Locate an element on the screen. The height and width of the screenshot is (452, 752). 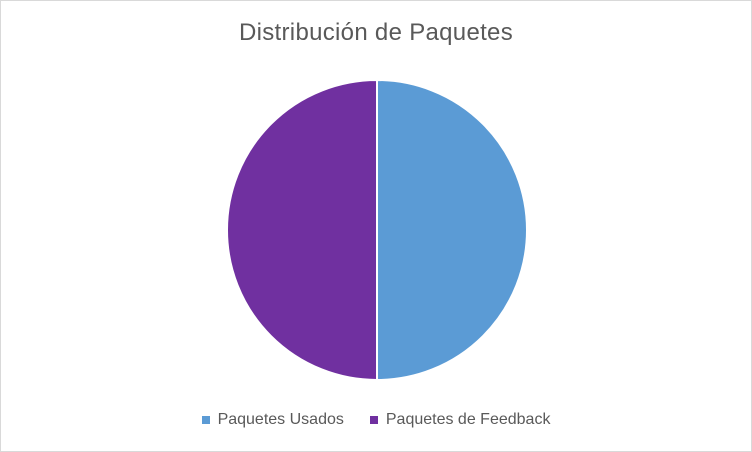
legend: Paquetes Usados Paquetes de Feedback is located at coordinates (376, 420).